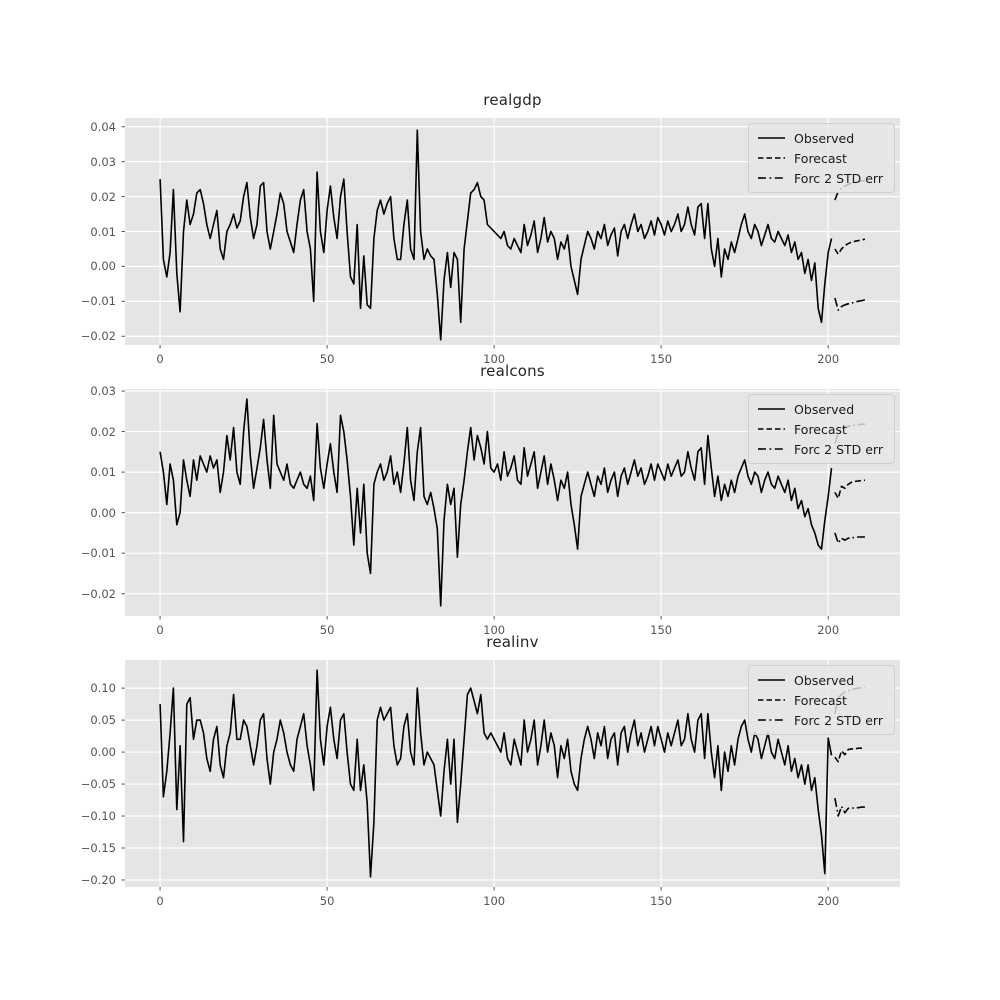  I want to click on plot-title: realgdp, so click(512, 100).